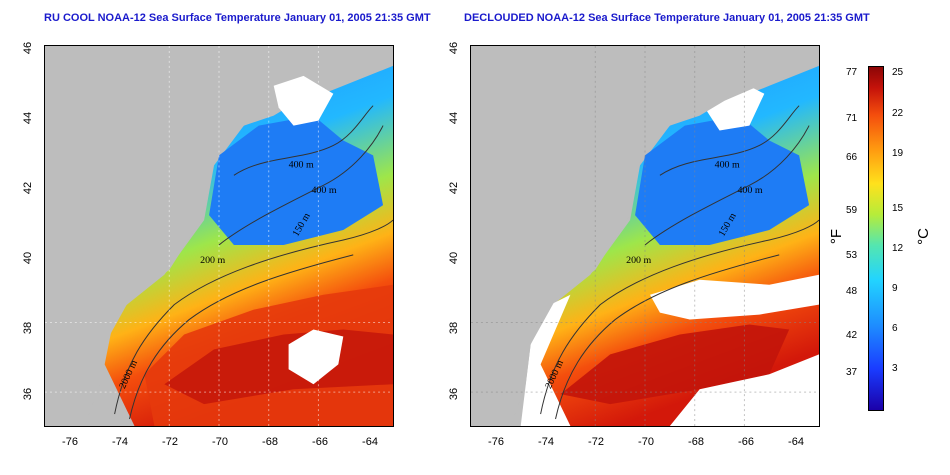 Image resolution: width=950 pixels, height=475 pixels. I want to click on unit-fahrenheit: °F, so click(837, 236).